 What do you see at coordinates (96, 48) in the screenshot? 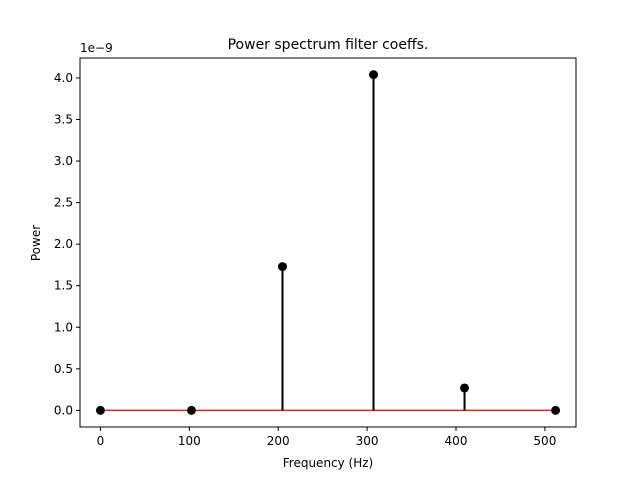
I see `y-scale-label: 1e−9` at bounding box center [96, 48].